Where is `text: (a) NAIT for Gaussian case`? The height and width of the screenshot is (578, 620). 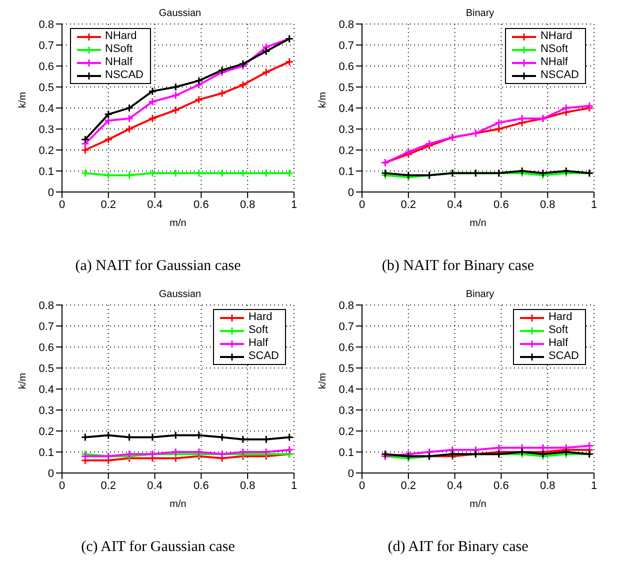 text: (a) NAIT for Gaussian case is located at coordinates (158, 266).